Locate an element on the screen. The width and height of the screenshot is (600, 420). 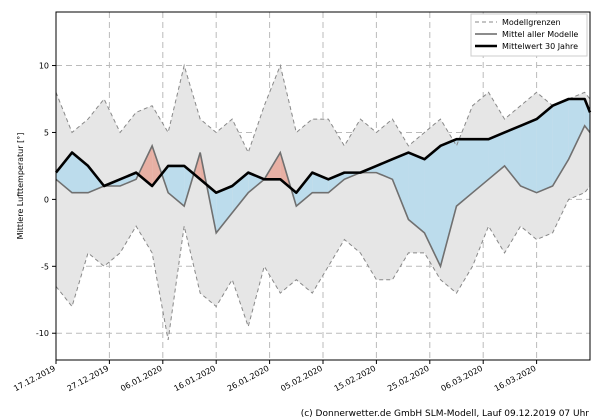
legend-box is located at coordinates (529, 35).